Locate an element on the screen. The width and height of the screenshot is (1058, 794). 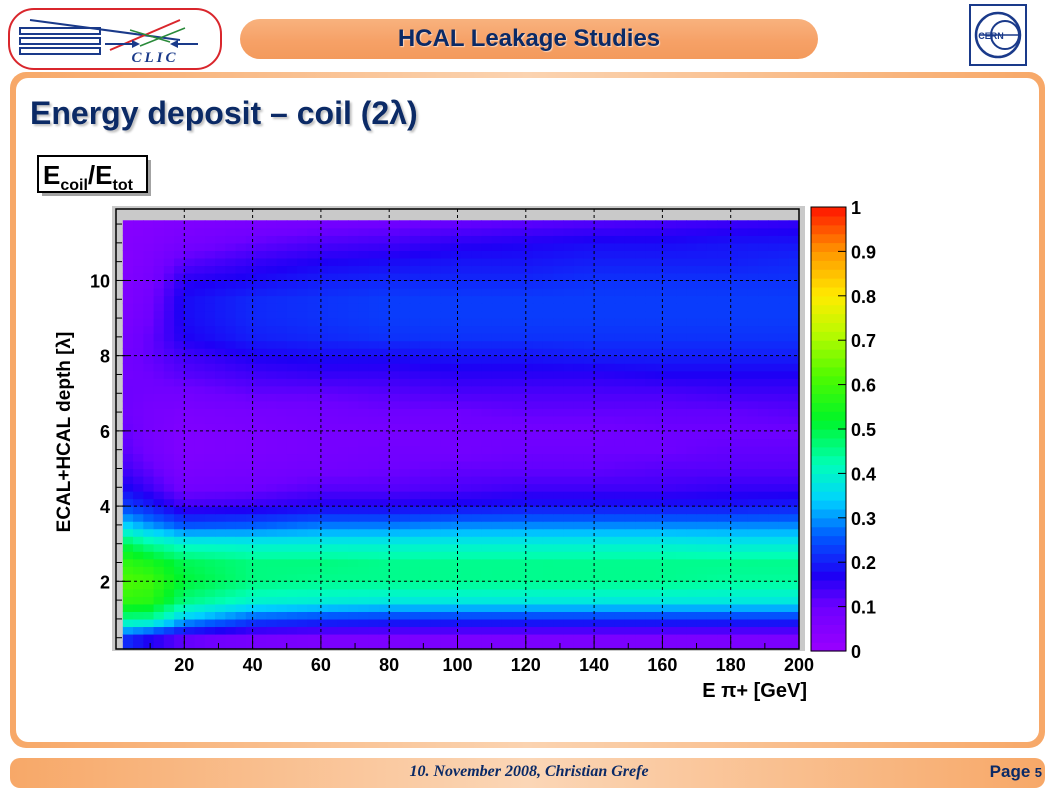
colorbar-tick-label: 0.5 is located at coordinates (863, 430).